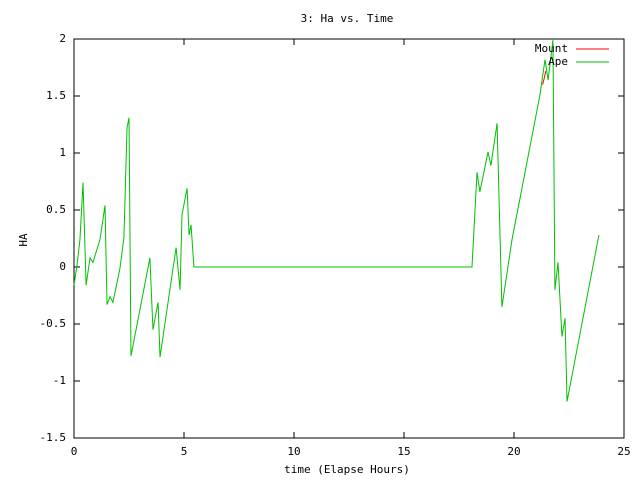 The image size is (640, 480). I want to click on x-tick-label: 25, so click(623, 451).